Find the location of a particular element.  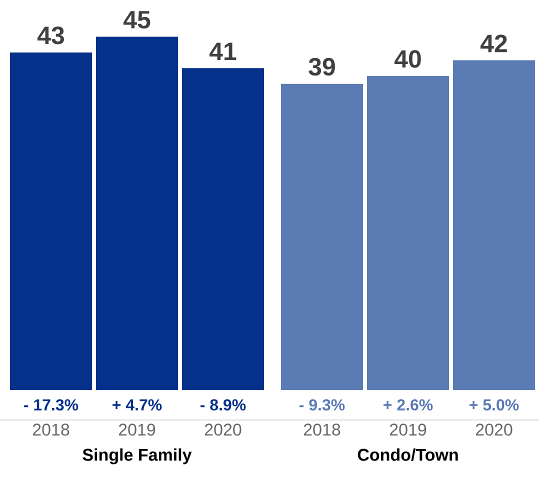

data-label: 39 is located at coordinates (321, 67).